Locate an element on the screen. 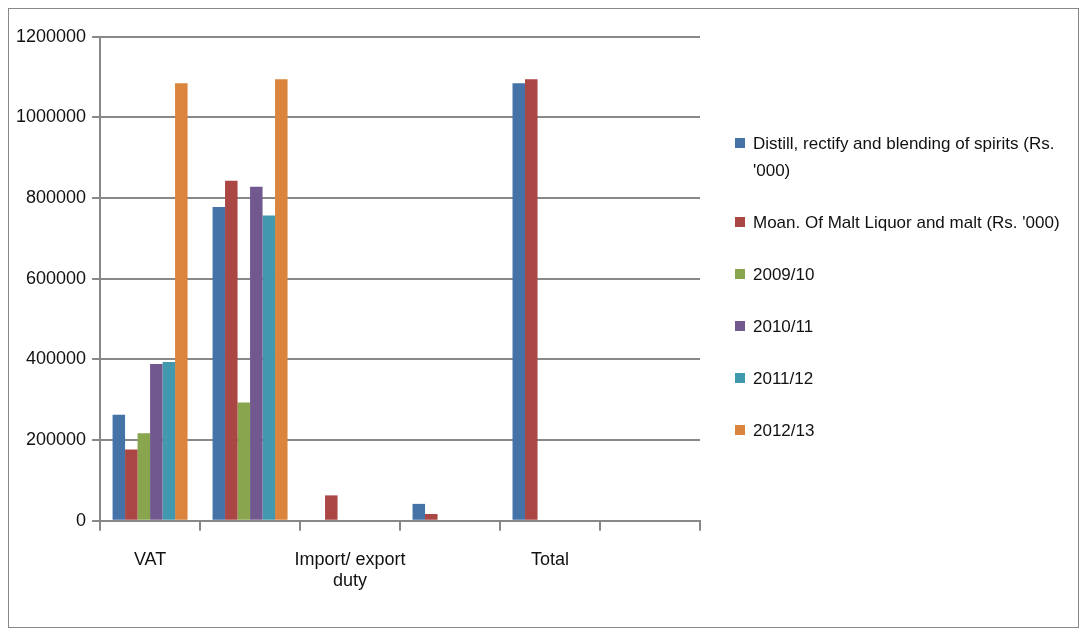  legend-label: 2012/13 is located at coordinates (784, 431).